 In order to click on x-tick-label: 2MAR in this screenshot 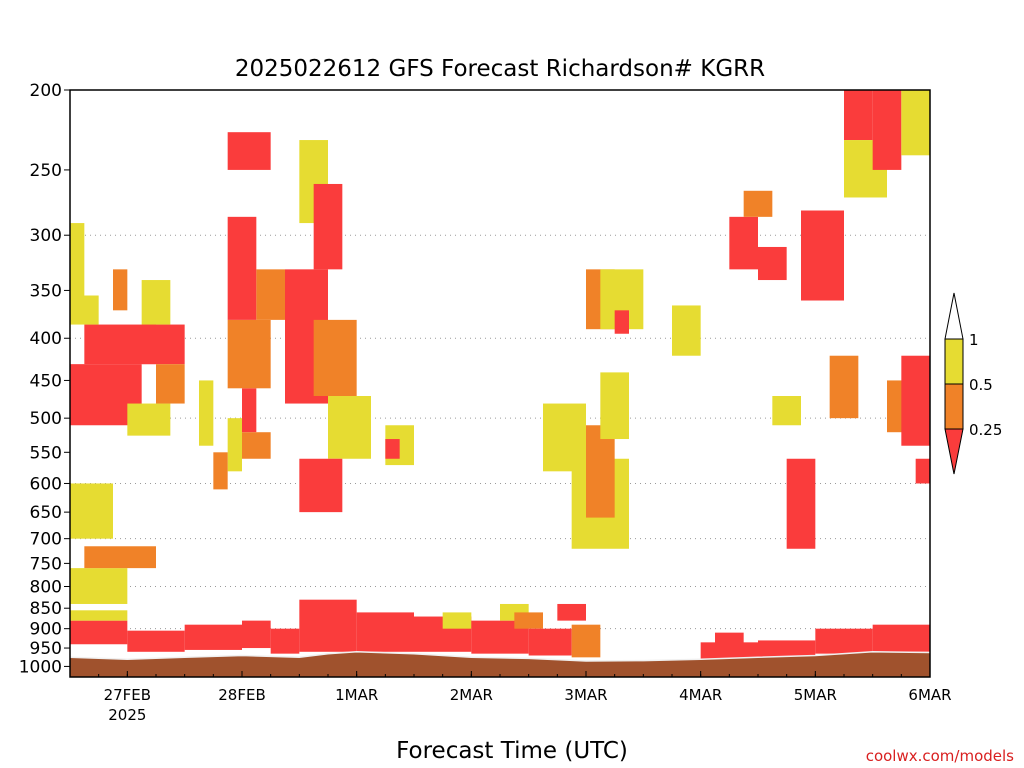, I will do `click(471, 695)`.